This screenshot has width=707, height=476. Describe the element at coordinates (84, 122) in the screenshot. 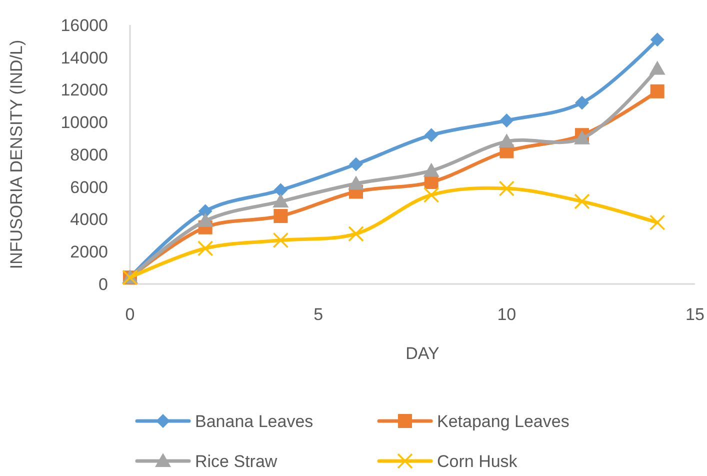

I see `y-tick-label: 10000` at that location.